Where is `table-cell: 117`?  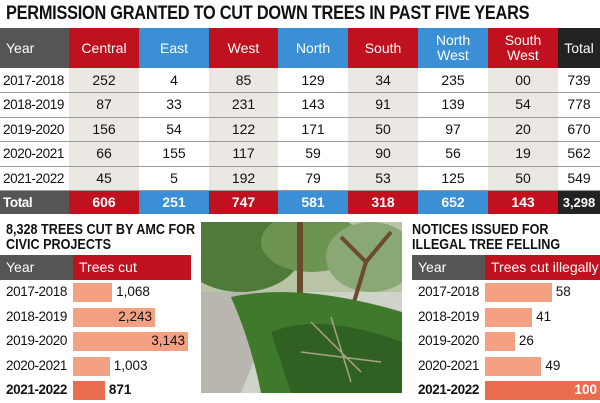
table-cell: 117 is located at coordinates (243, 154).